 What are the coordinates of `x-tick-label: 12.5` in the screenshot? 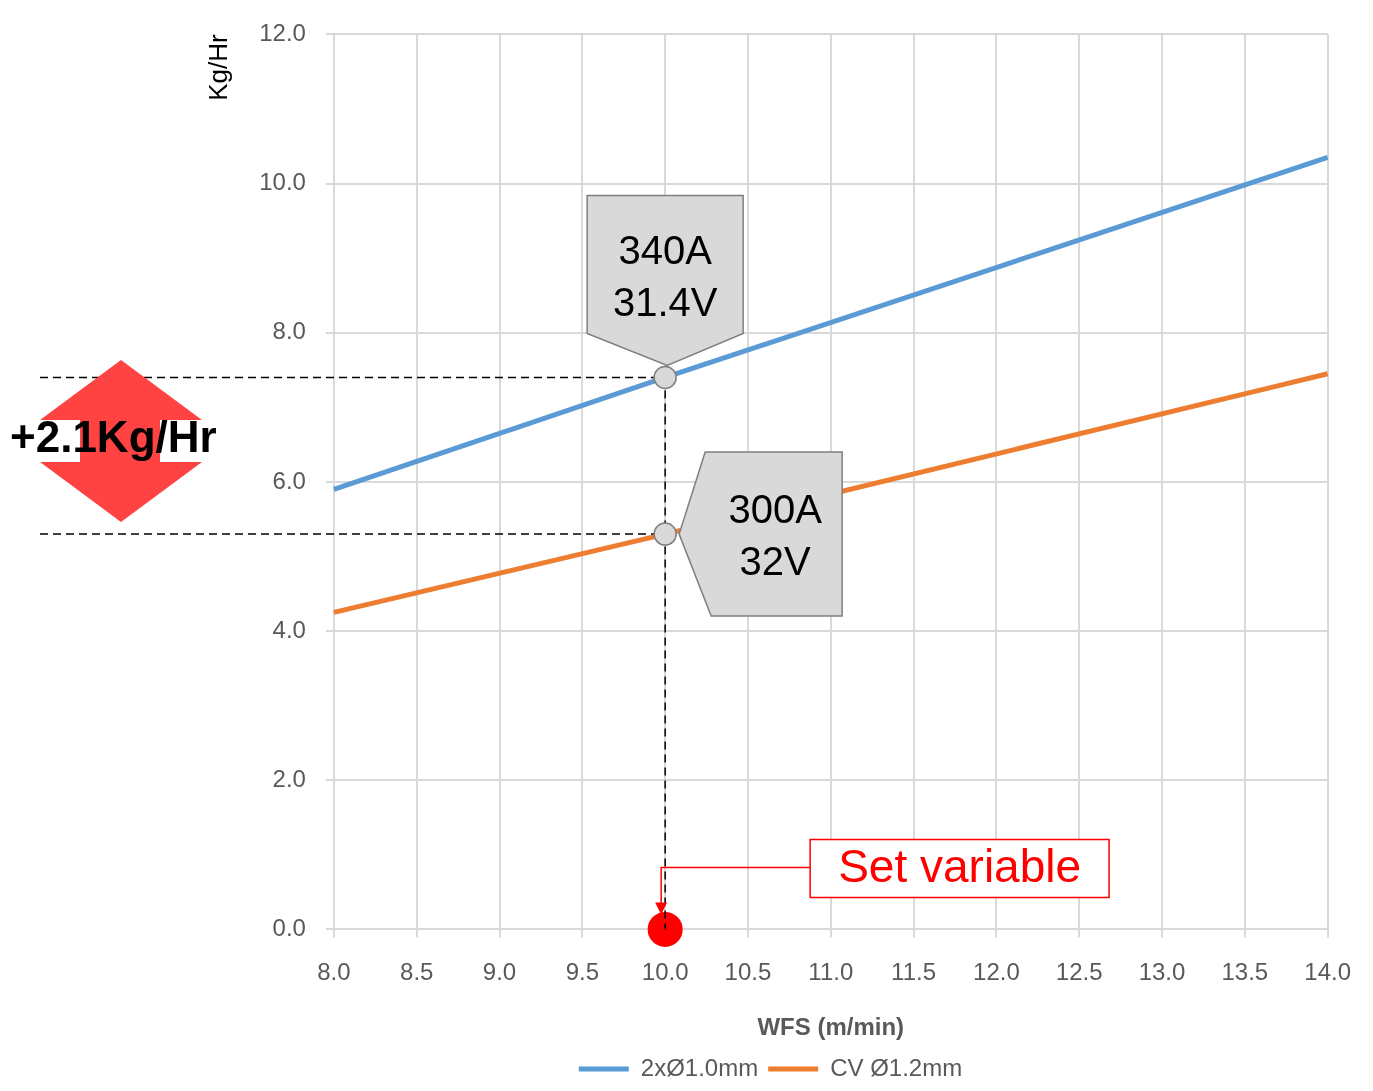 It's located at (1079, 972).